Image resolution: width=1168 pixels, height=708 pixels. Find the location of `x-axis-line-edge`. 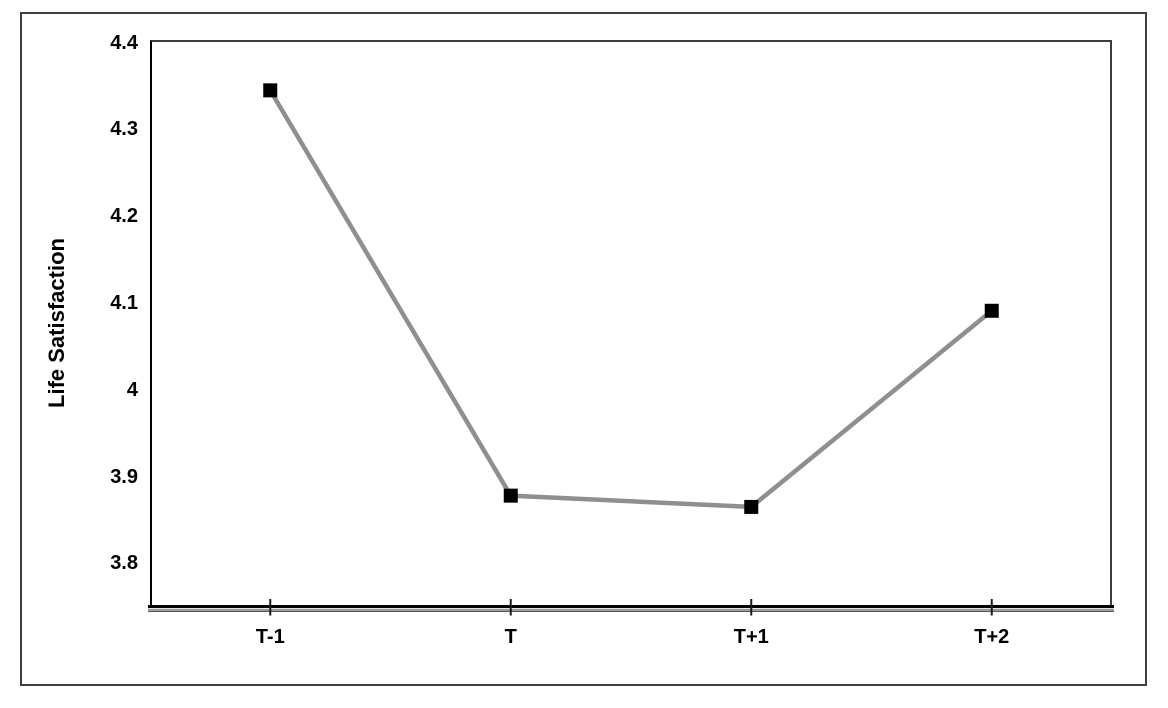

x-axis-line-edge is located at coordinates (631, 611).